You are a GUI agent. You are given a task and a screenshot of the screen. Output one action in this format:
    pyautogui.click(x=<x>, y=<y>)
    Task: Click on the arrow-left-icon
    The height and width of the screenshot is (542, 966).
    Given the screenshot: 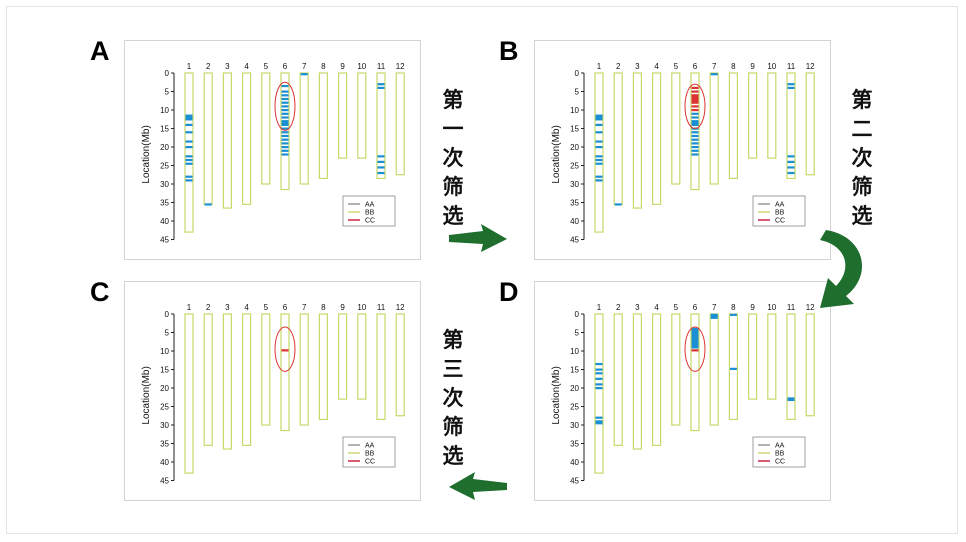 What is the action you would take?
    pyautogui.click(x=478, y=486)
    